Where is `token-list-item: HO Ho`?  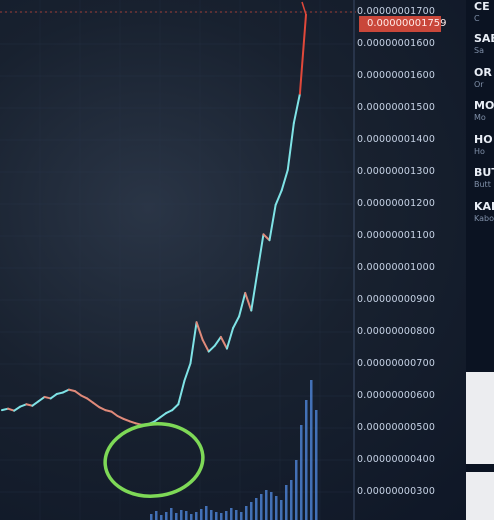 token-list-item: HO Ho is located at coordinates (484, 144).